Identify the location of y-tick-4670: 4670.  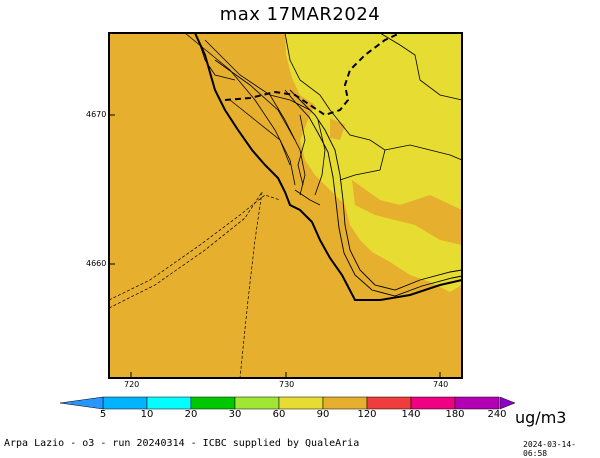
(96, 114).